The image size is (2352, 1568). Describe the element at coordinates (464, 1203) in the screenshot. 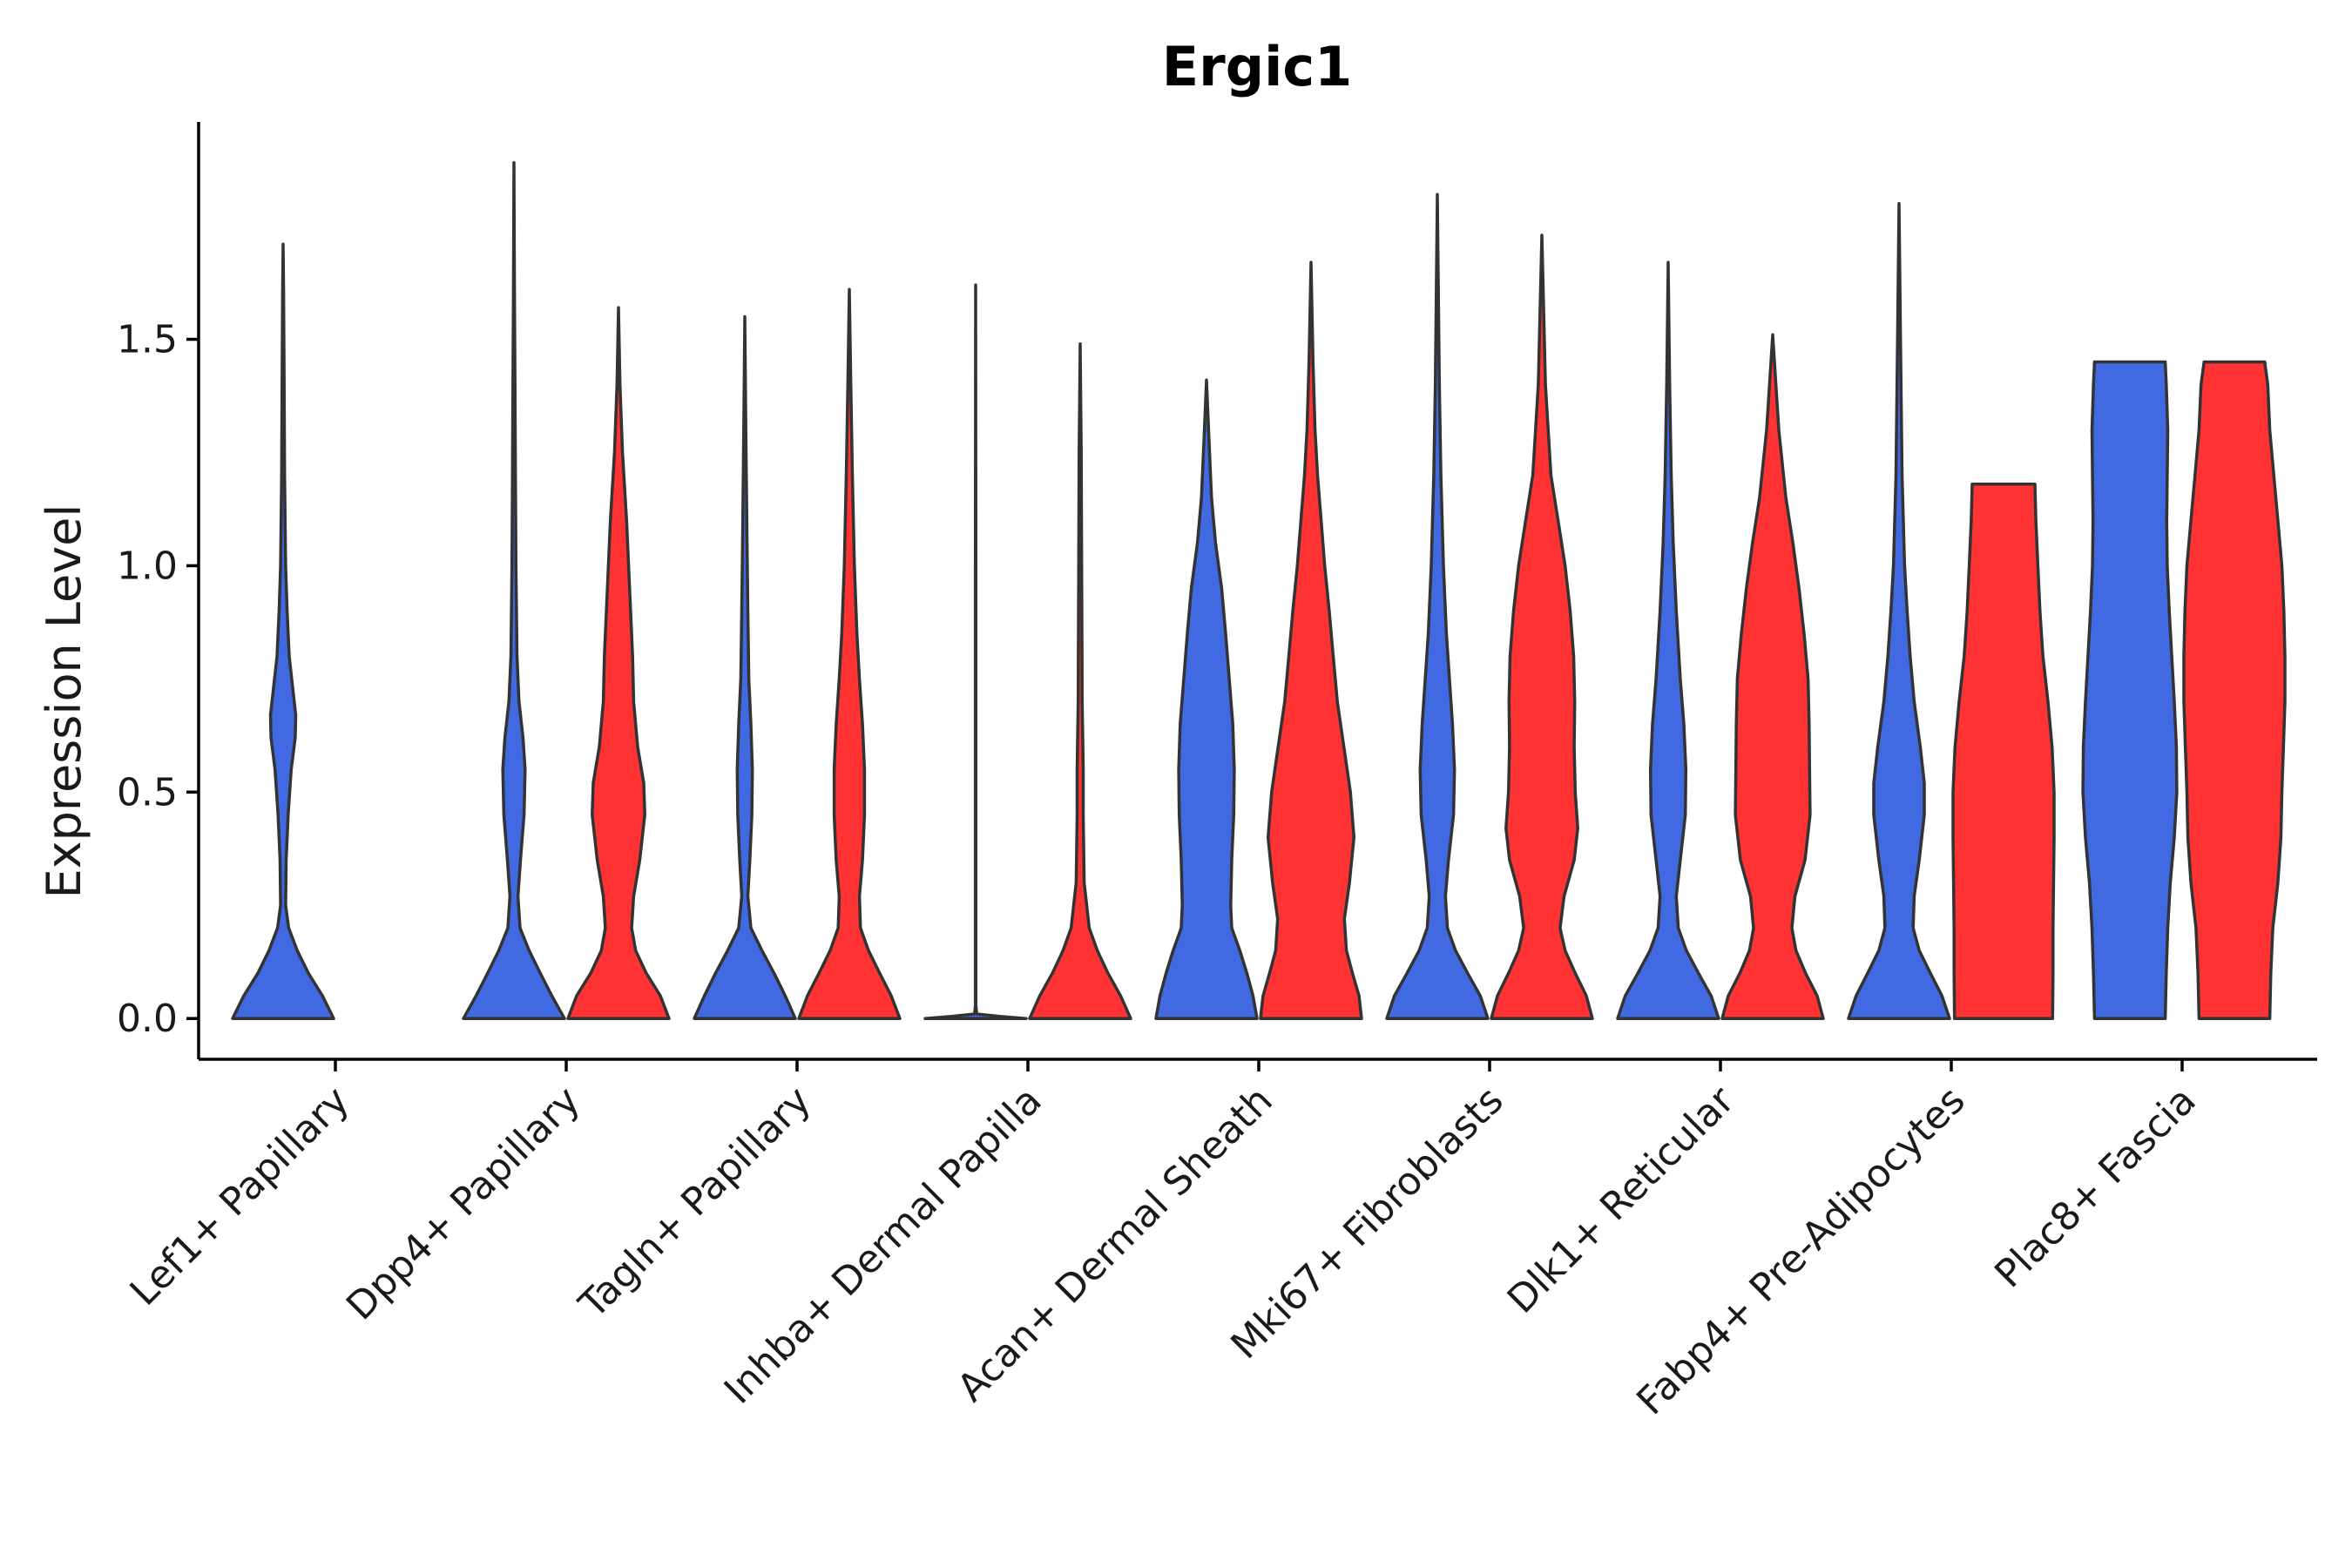

I see `x-tick-label: Dpp4+ Papillary` at that location.